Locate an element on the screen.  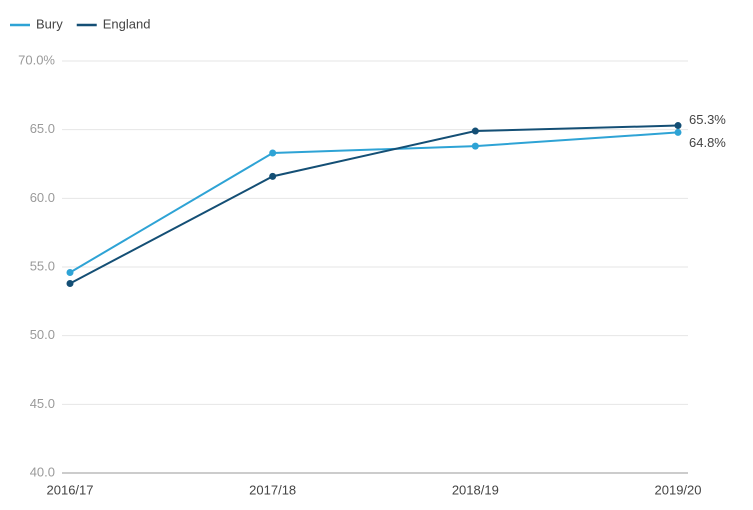
x-tick-label: 2018/19 is located at coordinates (475, 489).